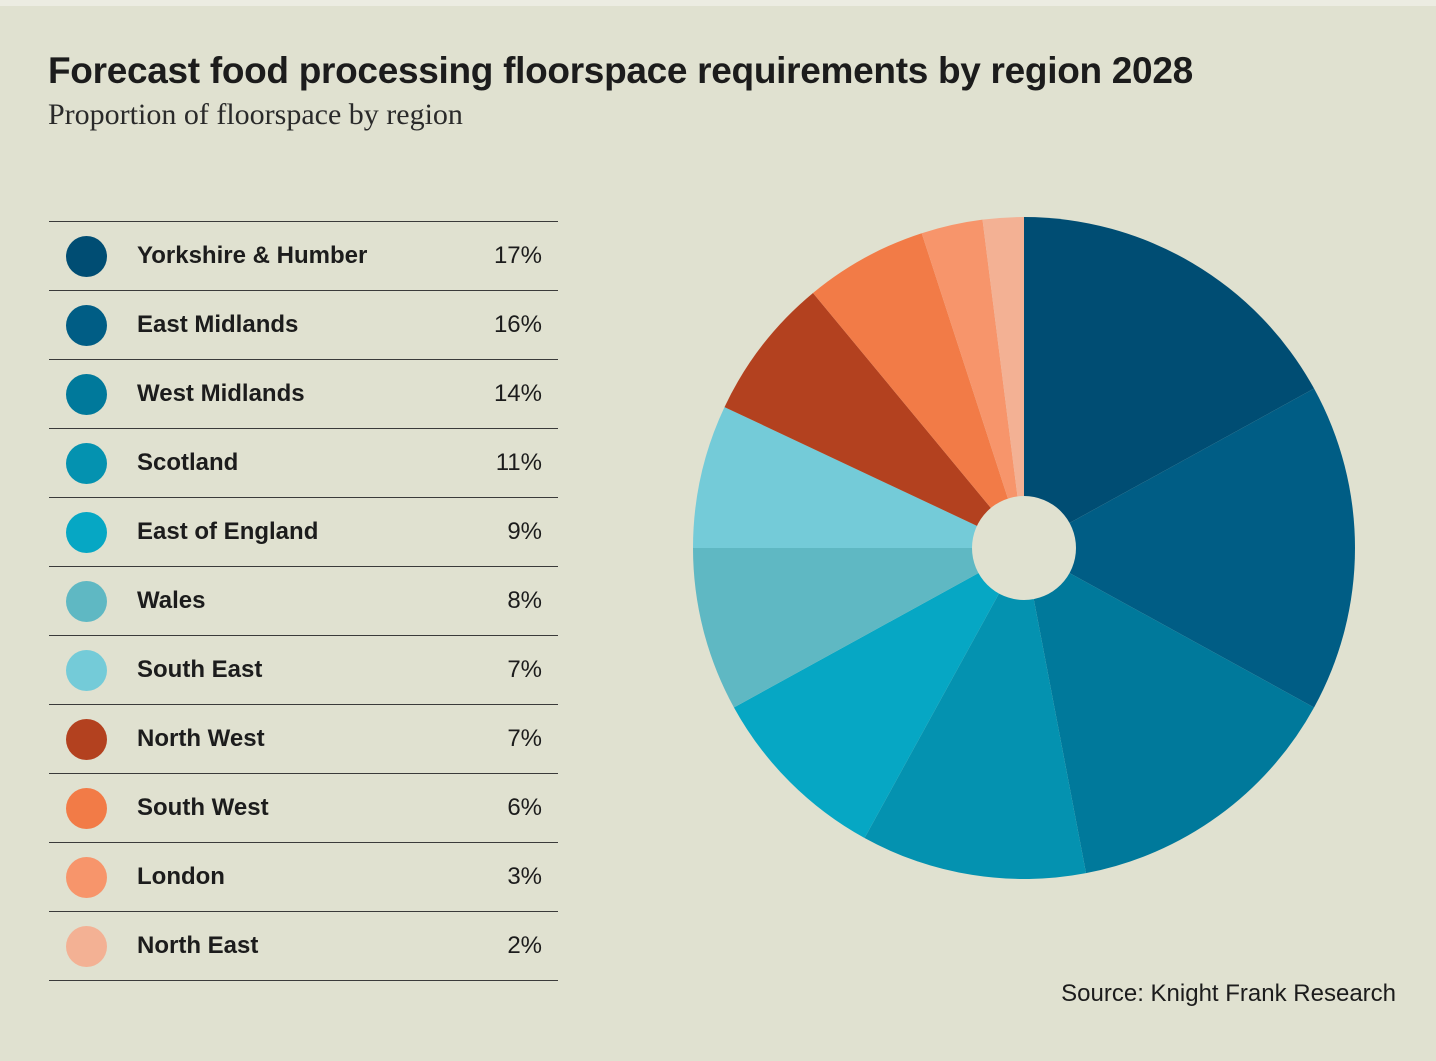 This screenshot has height=1061, width=1436. What do you see at coordinates (203, 807) in the screenshot?
I see `legend-label: South West` at bounding box center [203, 807].